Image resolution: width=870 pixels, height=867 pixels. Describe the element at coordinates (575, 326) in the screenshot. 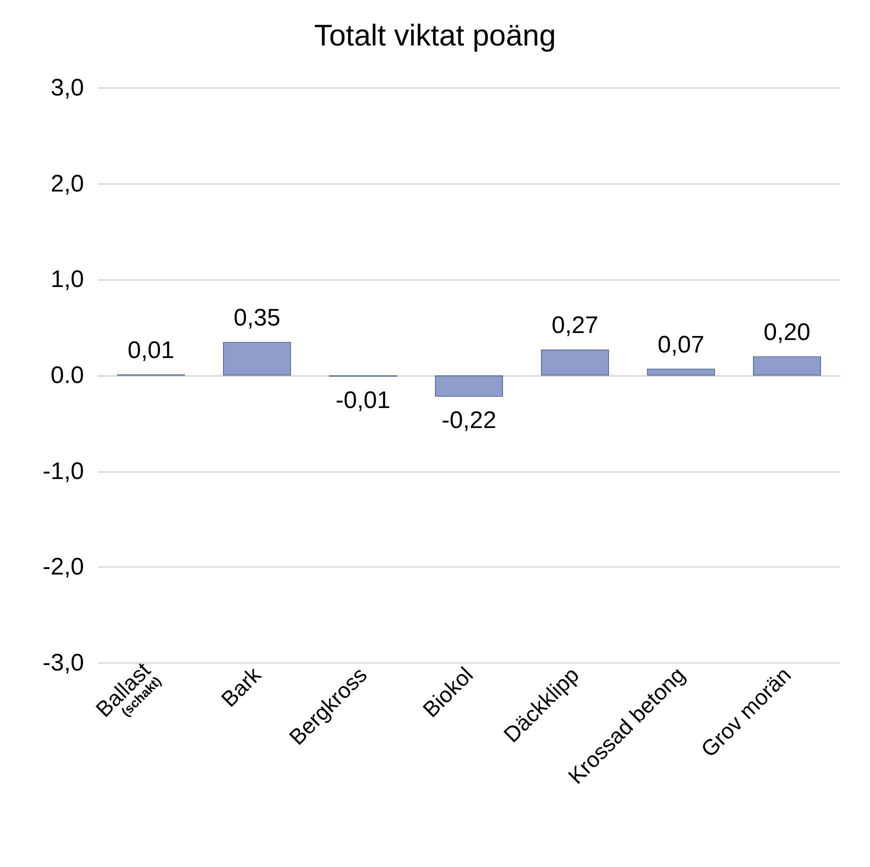

I see `data-label: 0,27` at that location.